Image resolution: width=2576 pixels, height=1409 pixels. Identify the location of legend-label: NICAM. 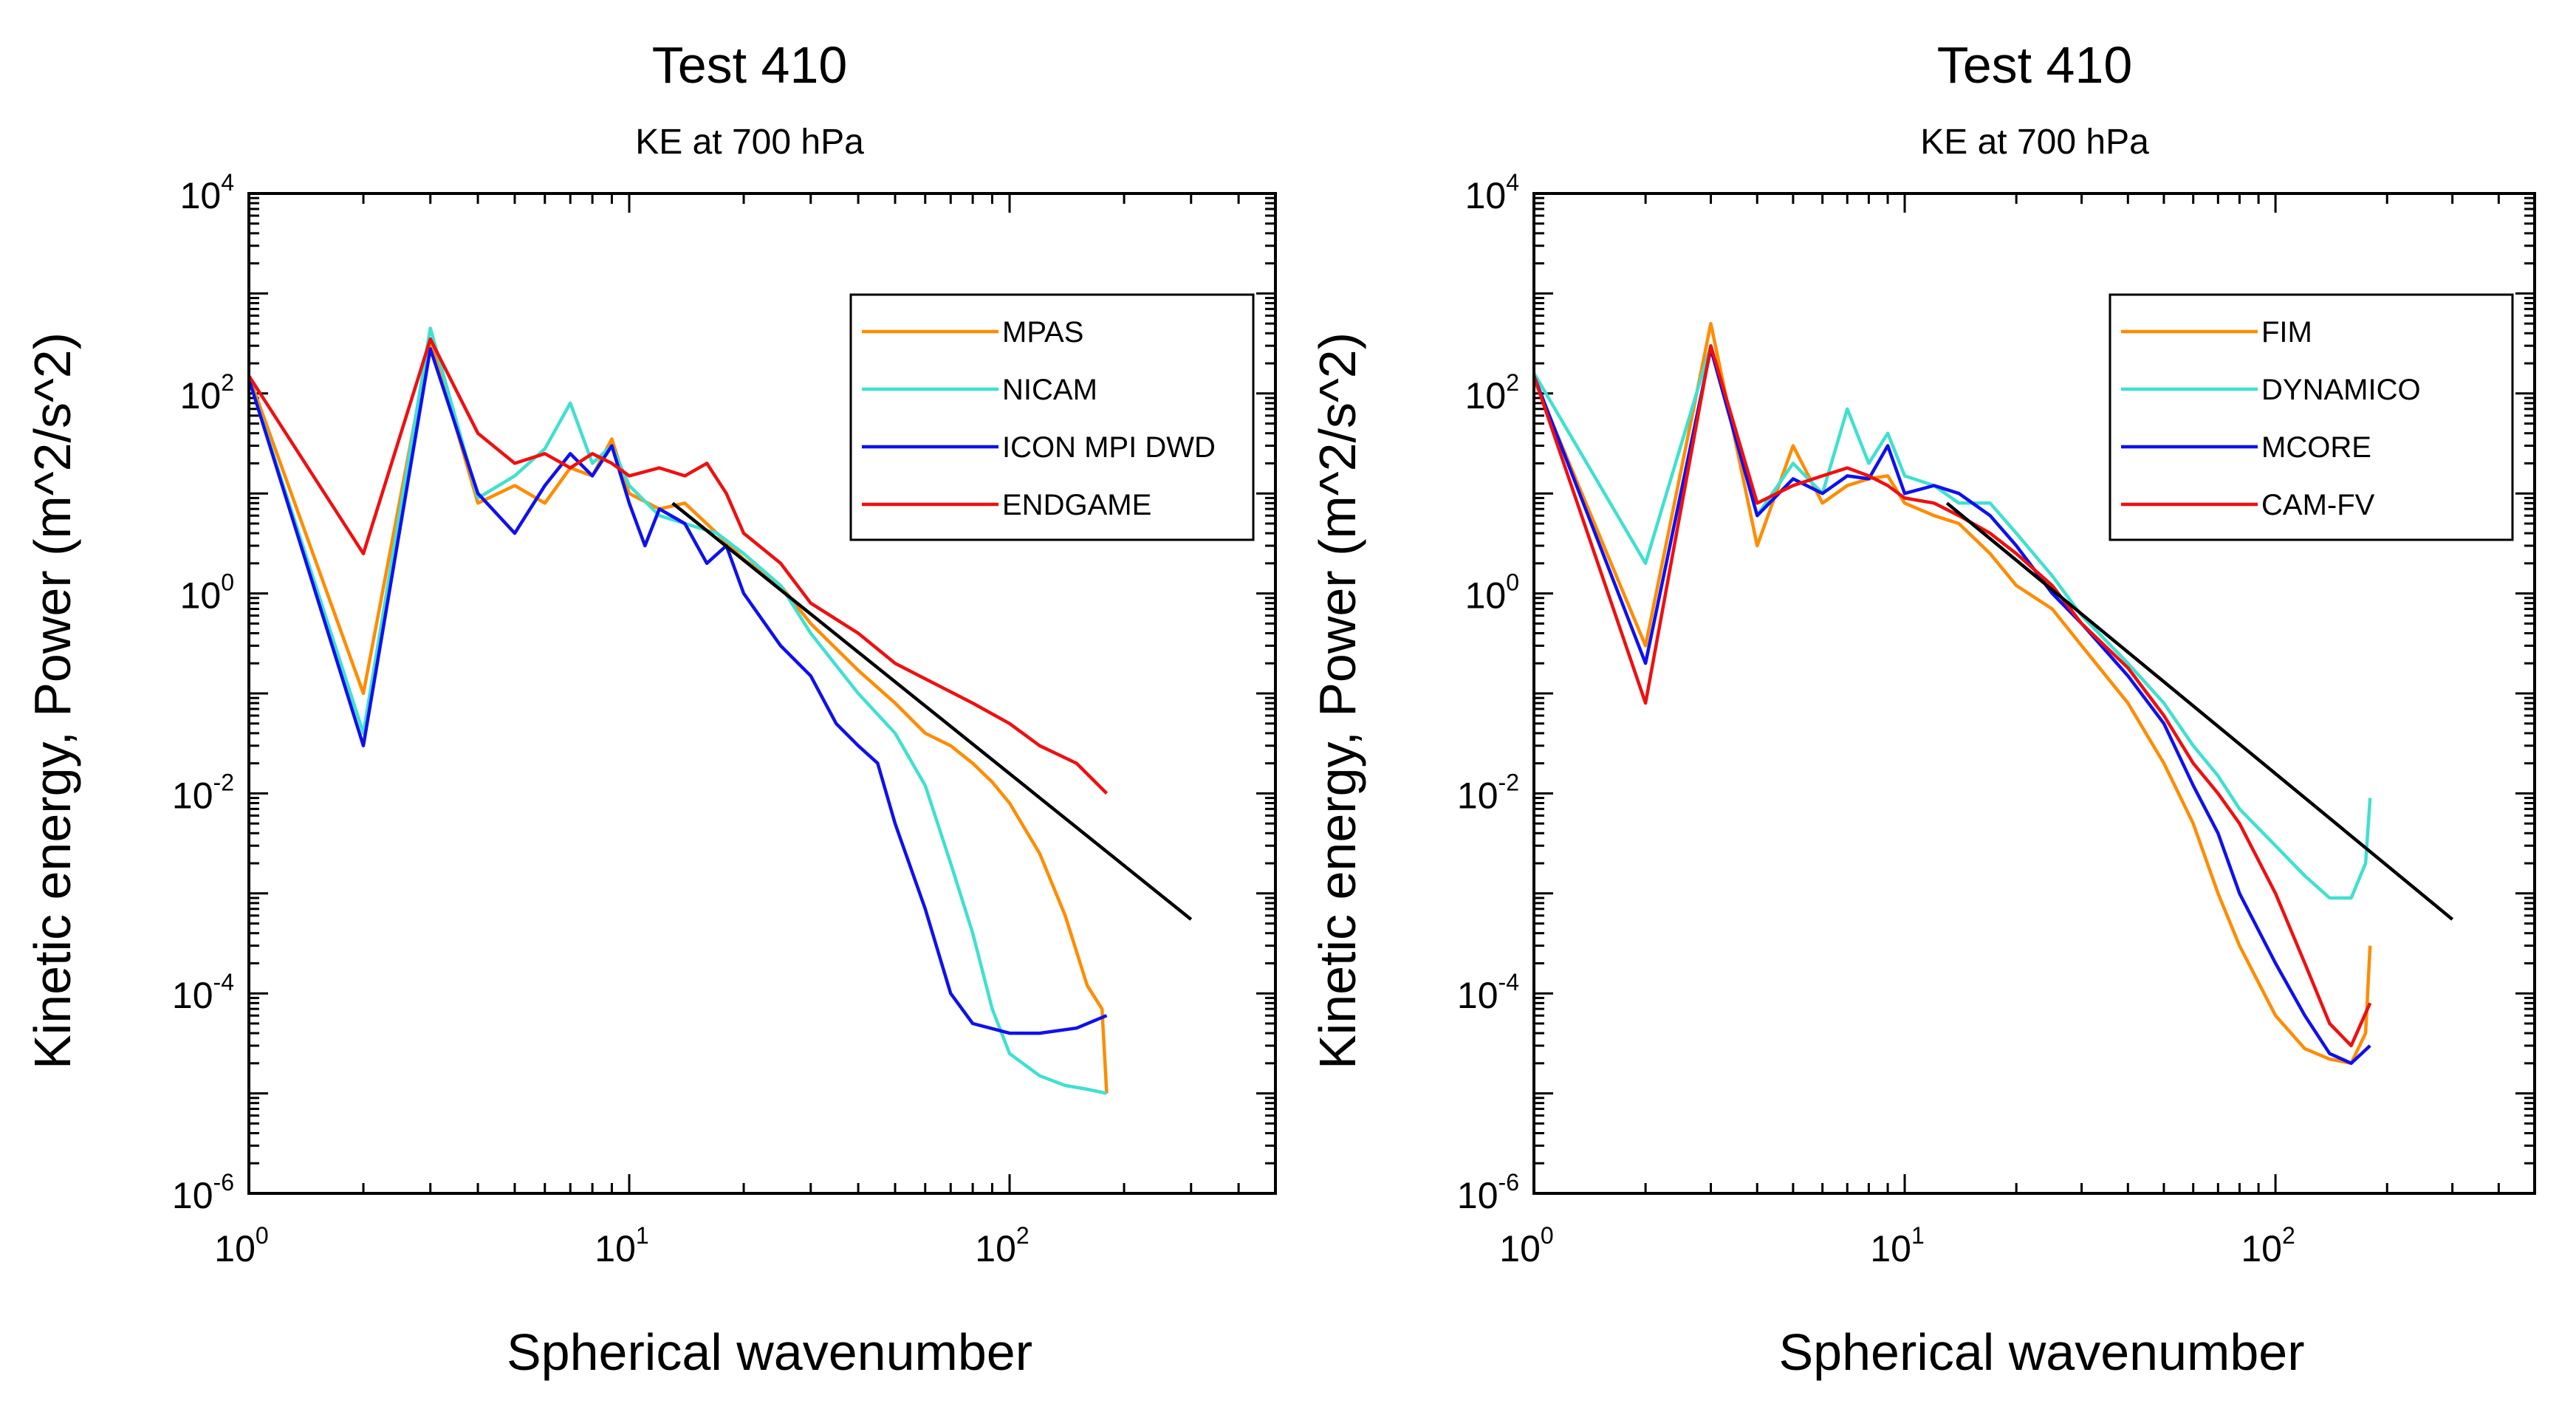
(1049, 390).